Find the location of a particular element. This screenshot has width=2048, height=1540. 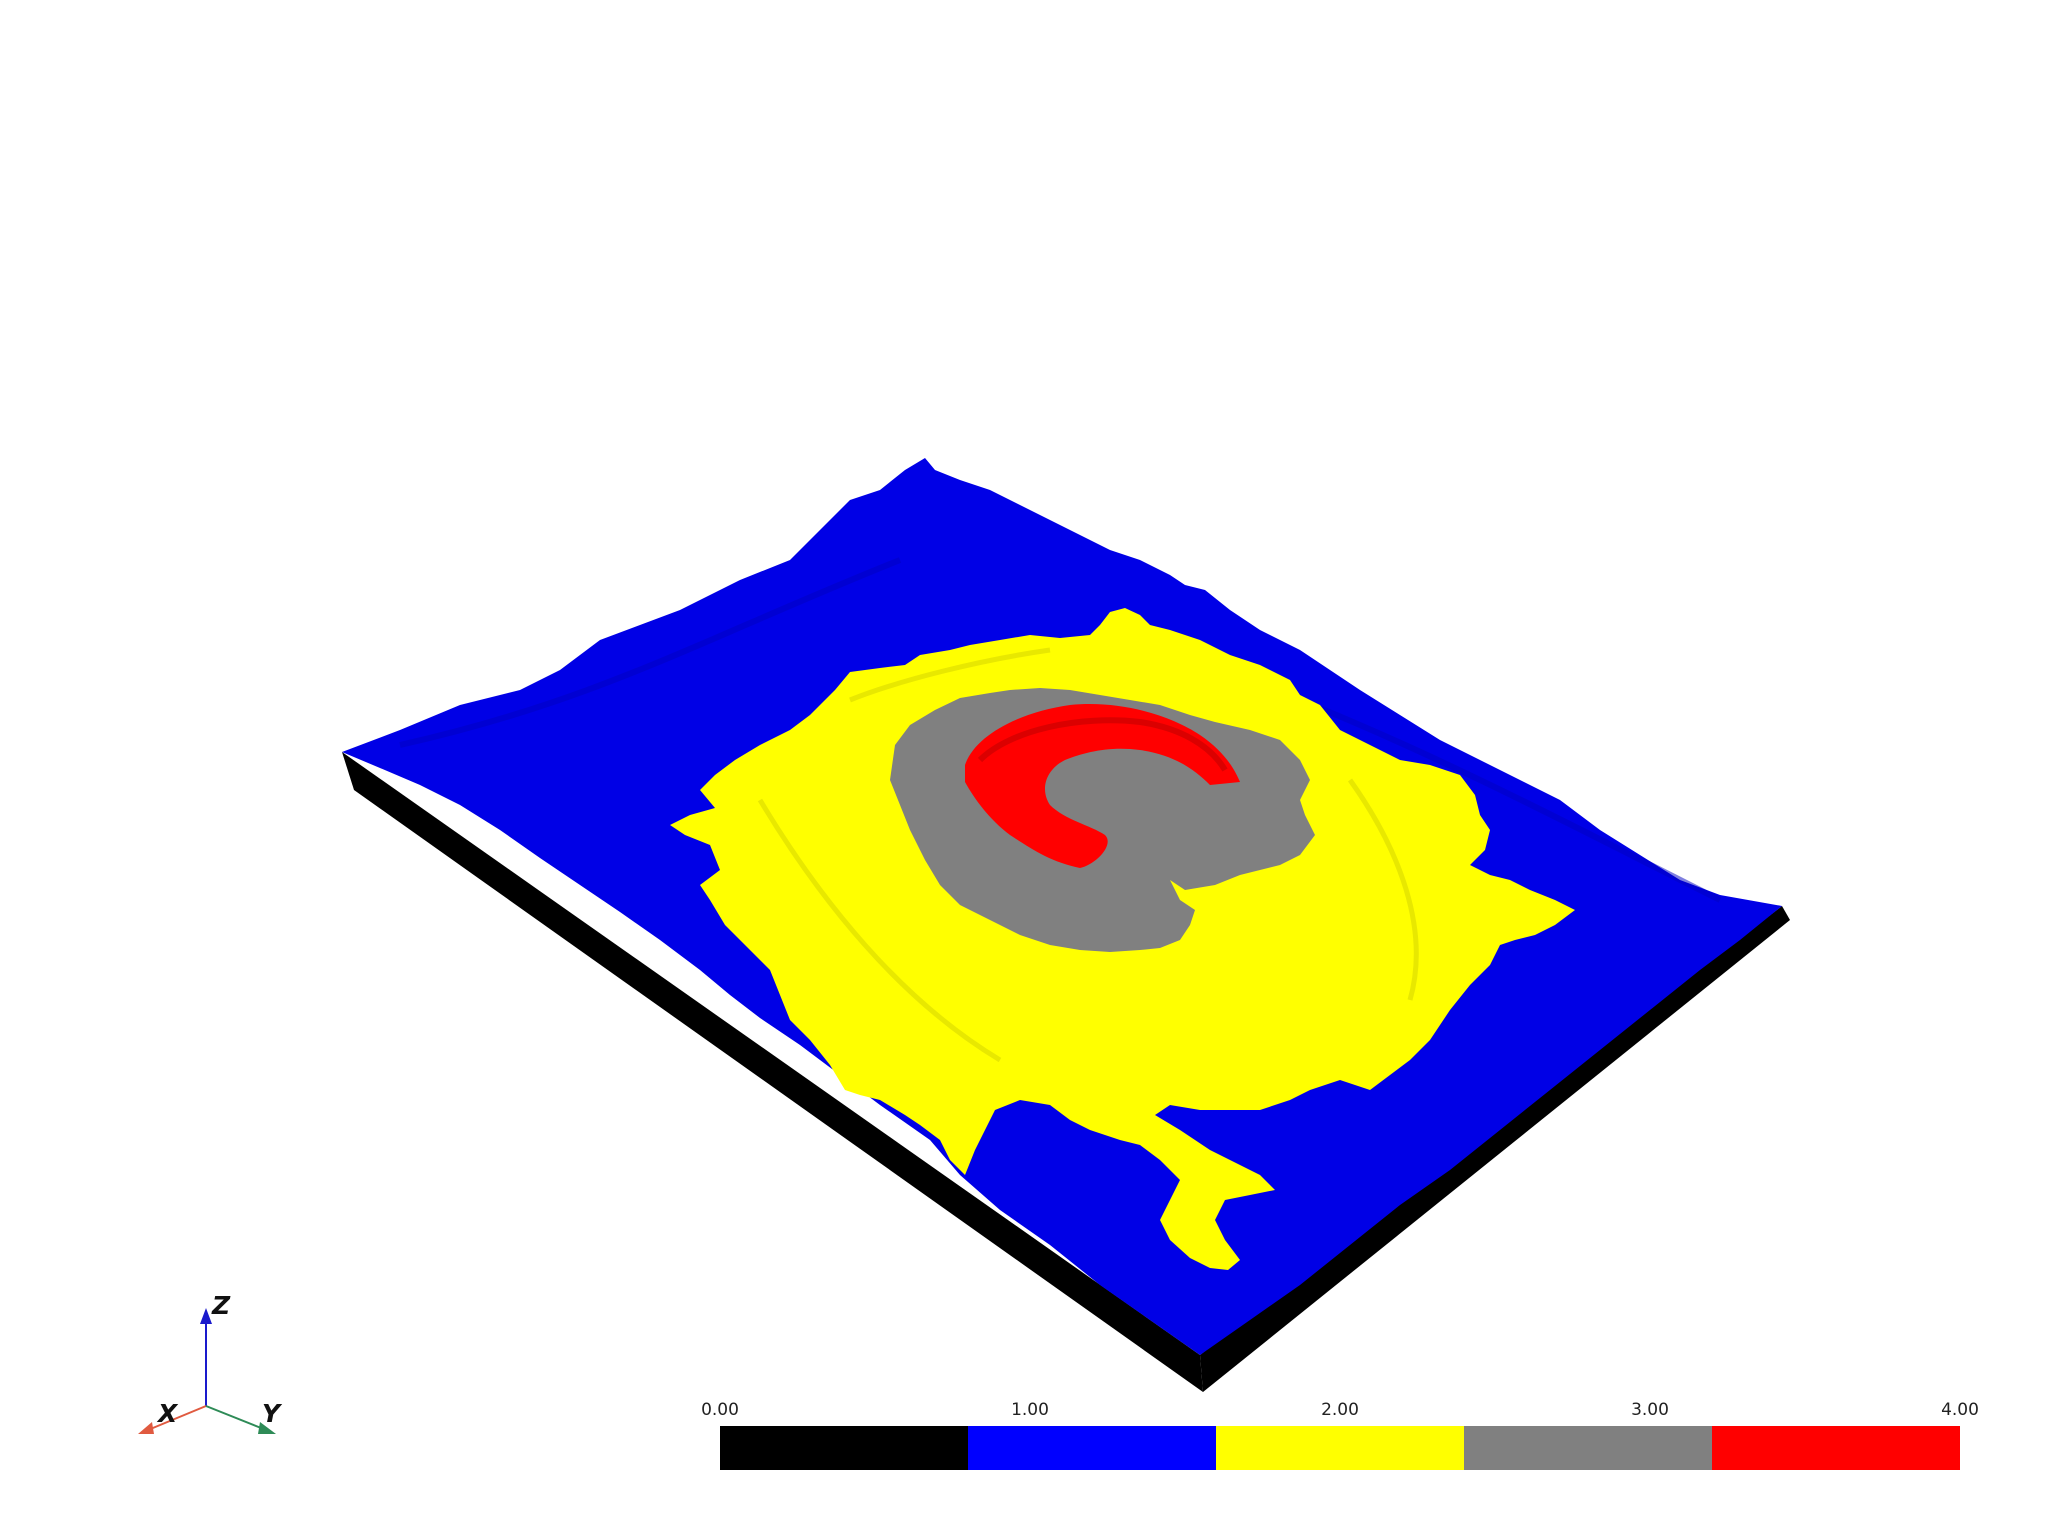

base-shading is located at coordinates (1060, 730).